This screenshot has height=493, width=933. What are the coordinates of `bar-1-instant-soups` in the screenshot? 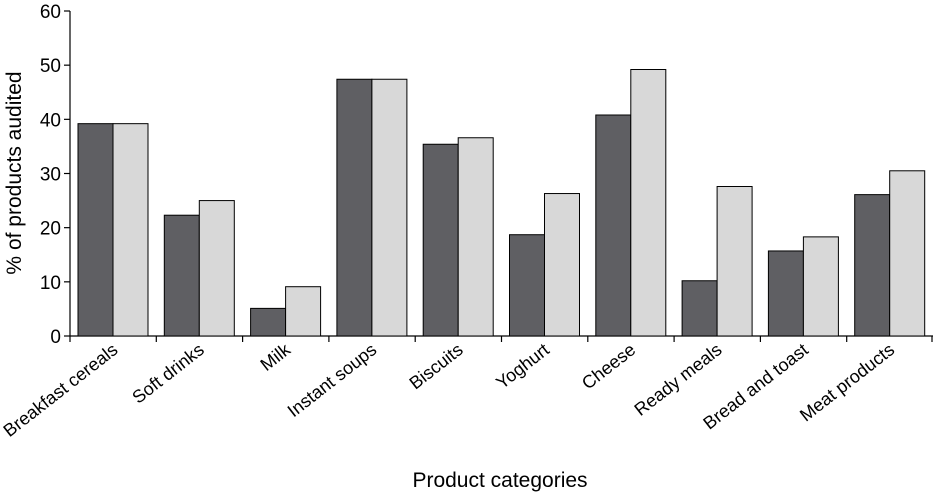 It's located at (354, 207).